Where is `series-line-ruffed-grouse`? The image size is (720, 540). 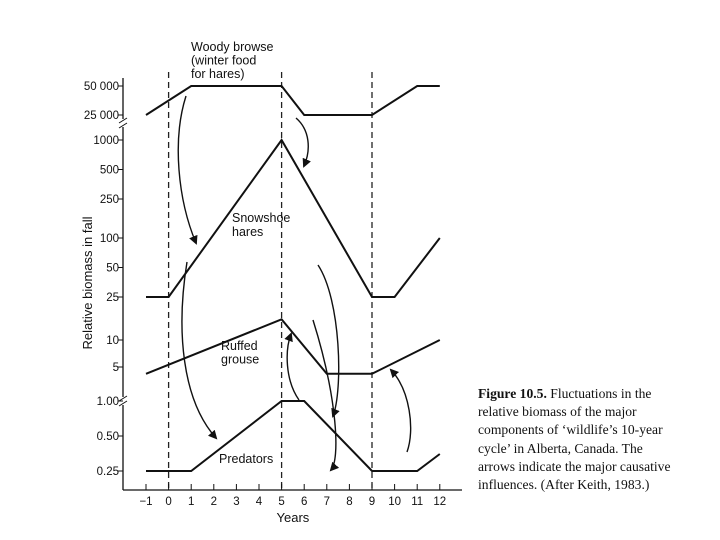 series-line-ruffed-grouse is located at coordinates (293, 346).